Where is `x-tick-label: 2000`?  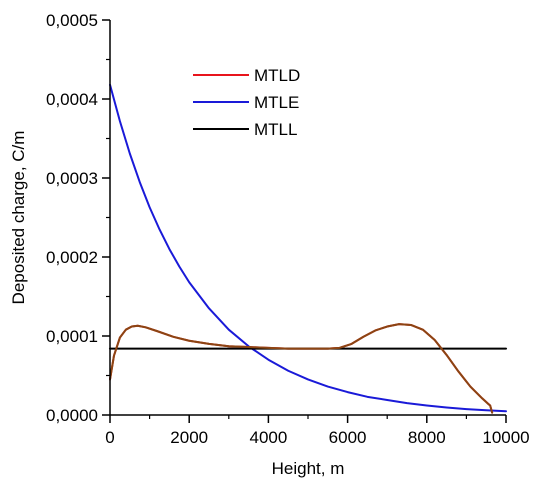
x-tick-label: 2000 is located at coordinates (189, 437).